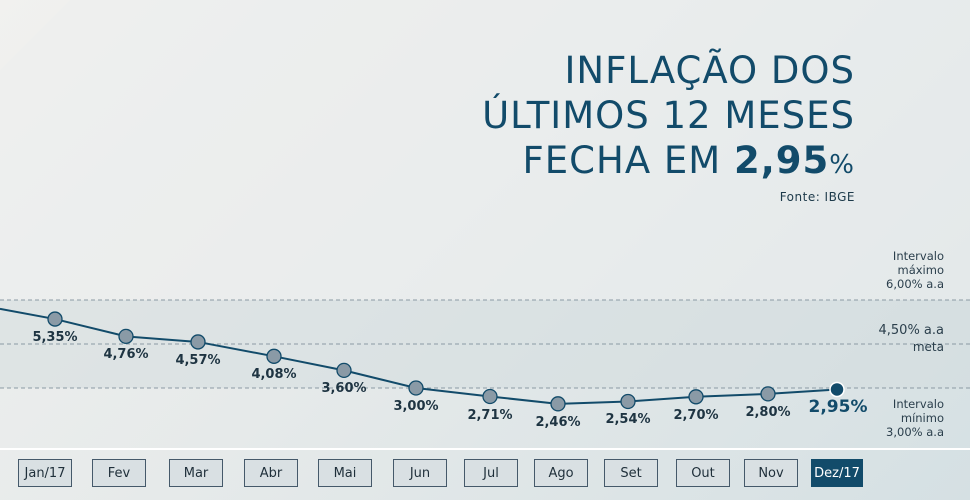 This screenshot has width=970, height=500. I want to click on data-point-mai, so click(344, 370).